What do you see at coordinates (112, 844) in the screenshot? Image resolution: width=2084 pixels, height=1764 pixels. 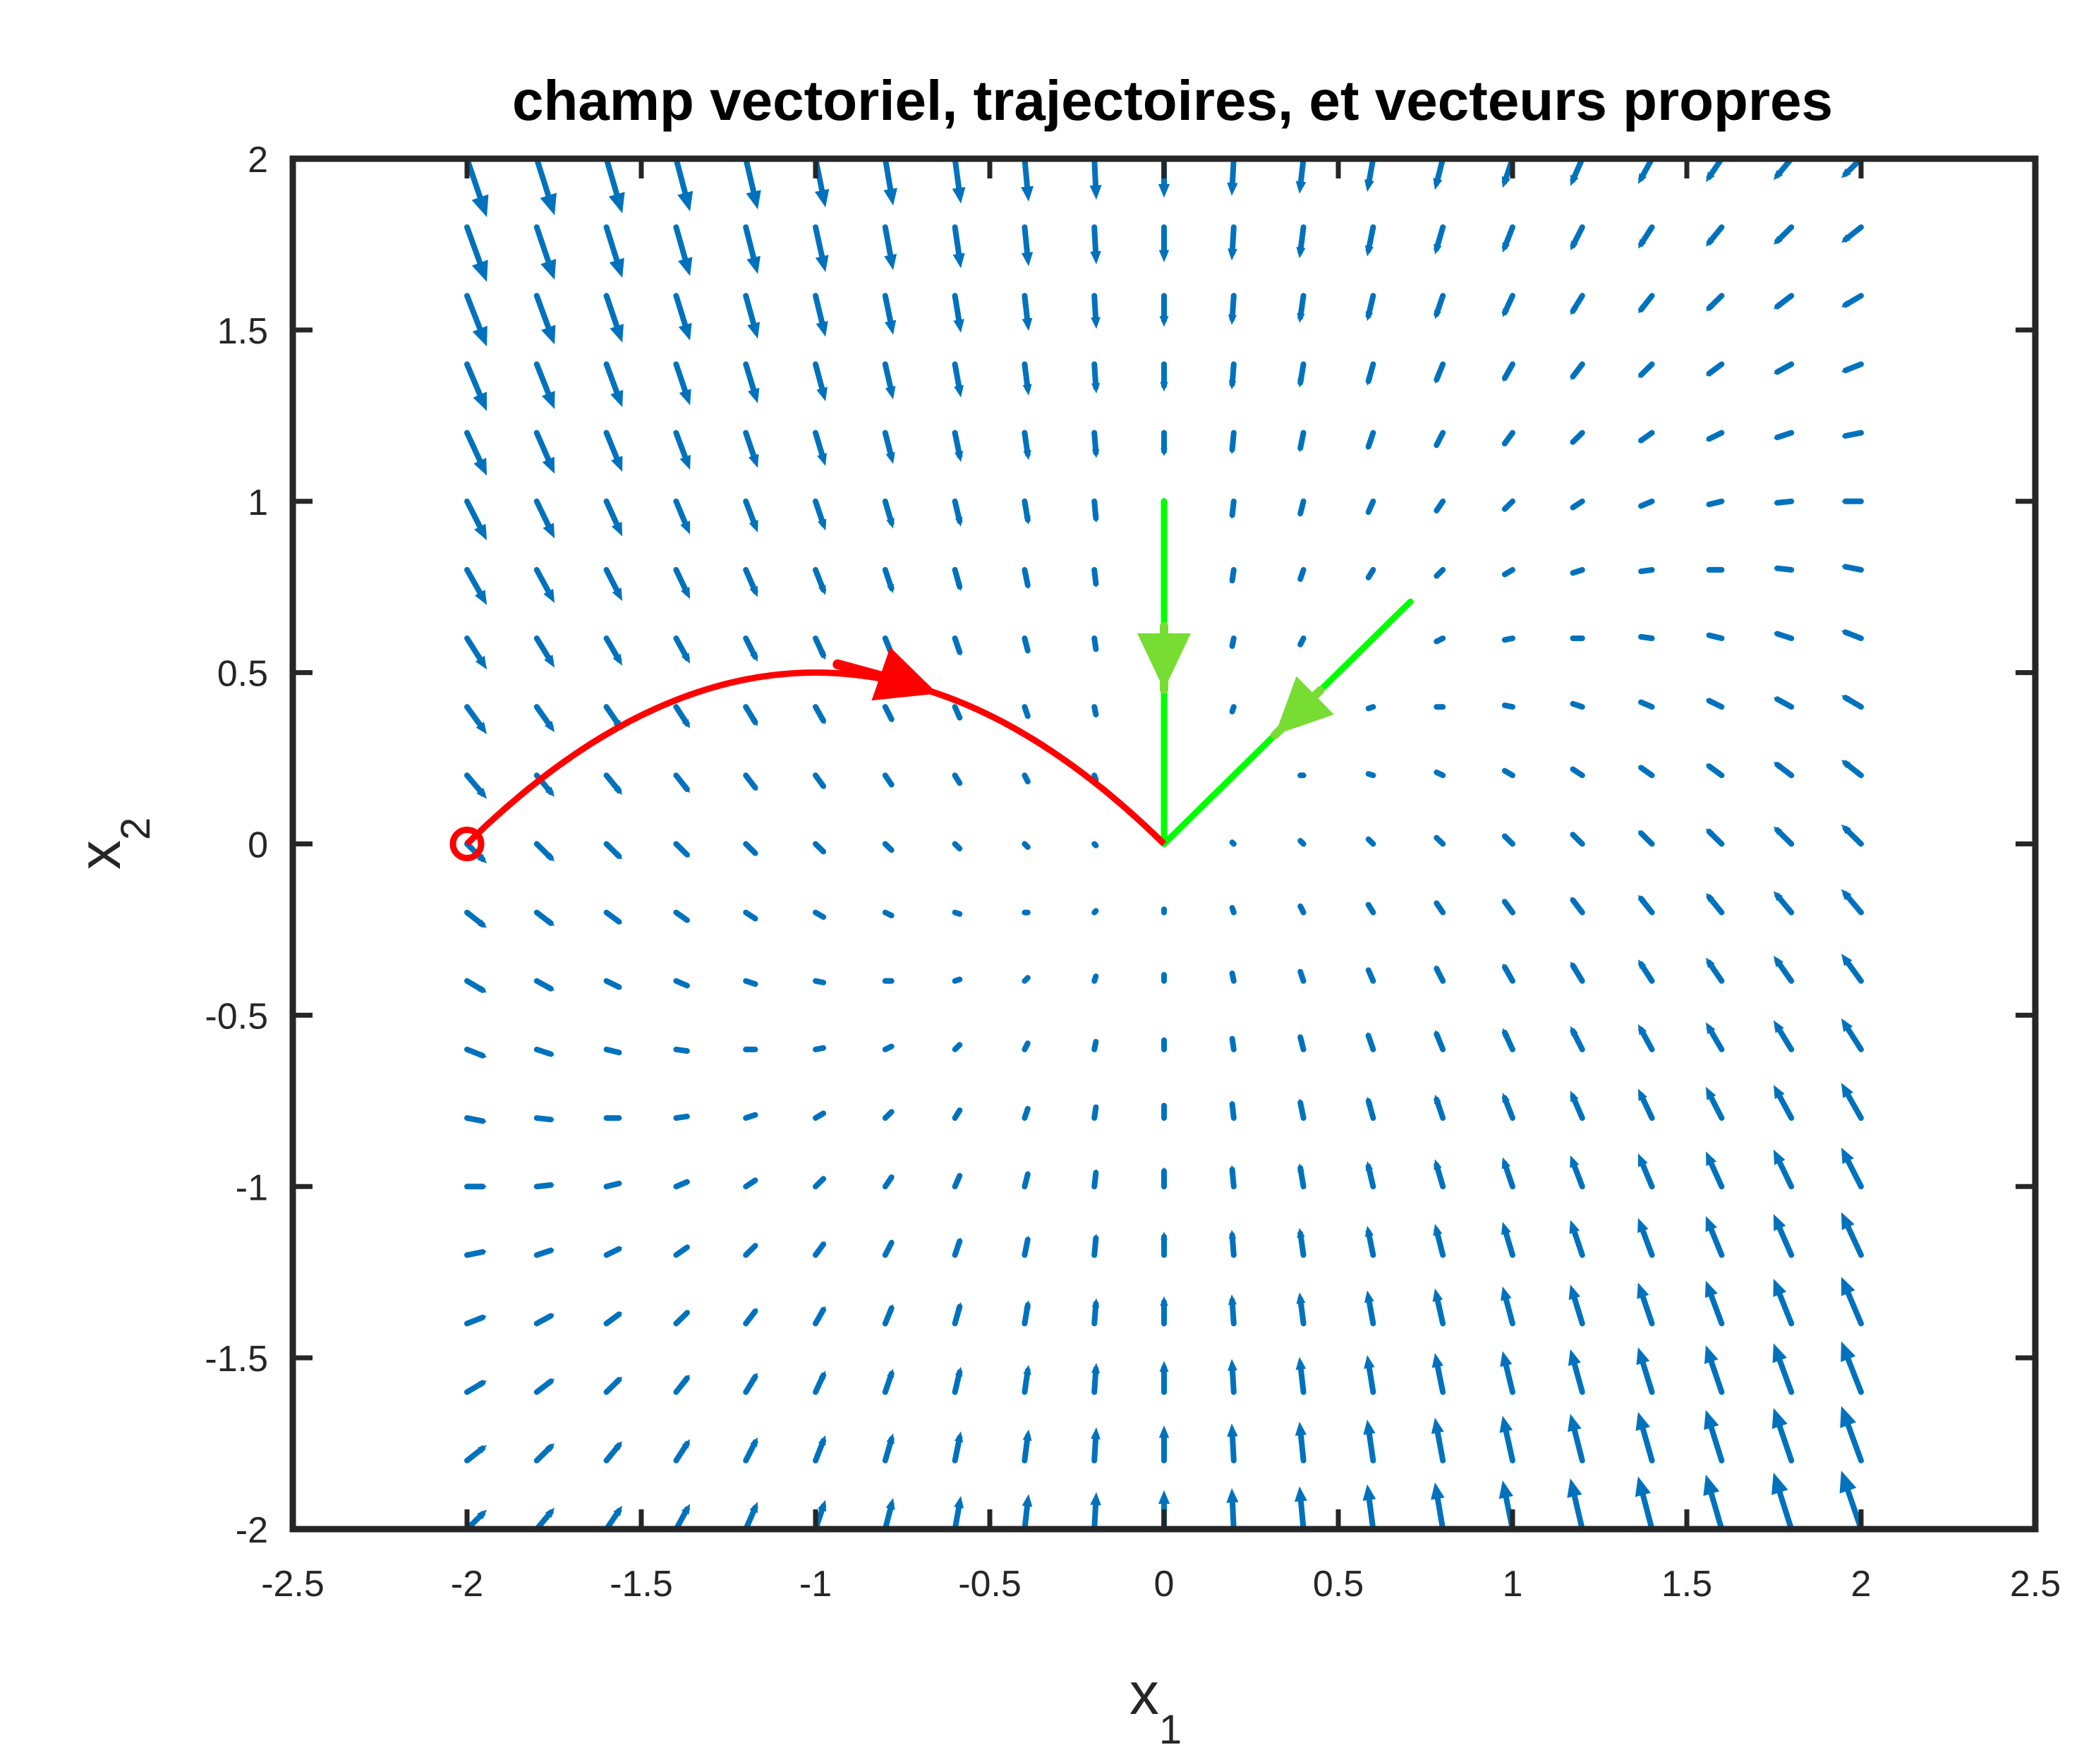 I see `y-axis-label: x2` at bounding box center [112, 844].